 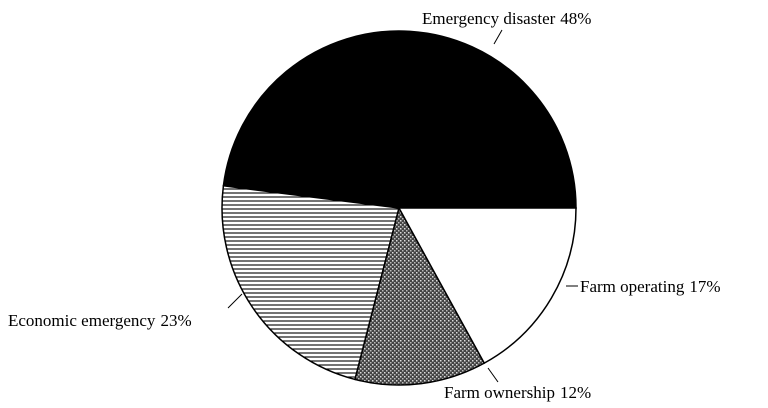 I want to click on slice-label: Farm operating 17%, so click(x=650, y=286).